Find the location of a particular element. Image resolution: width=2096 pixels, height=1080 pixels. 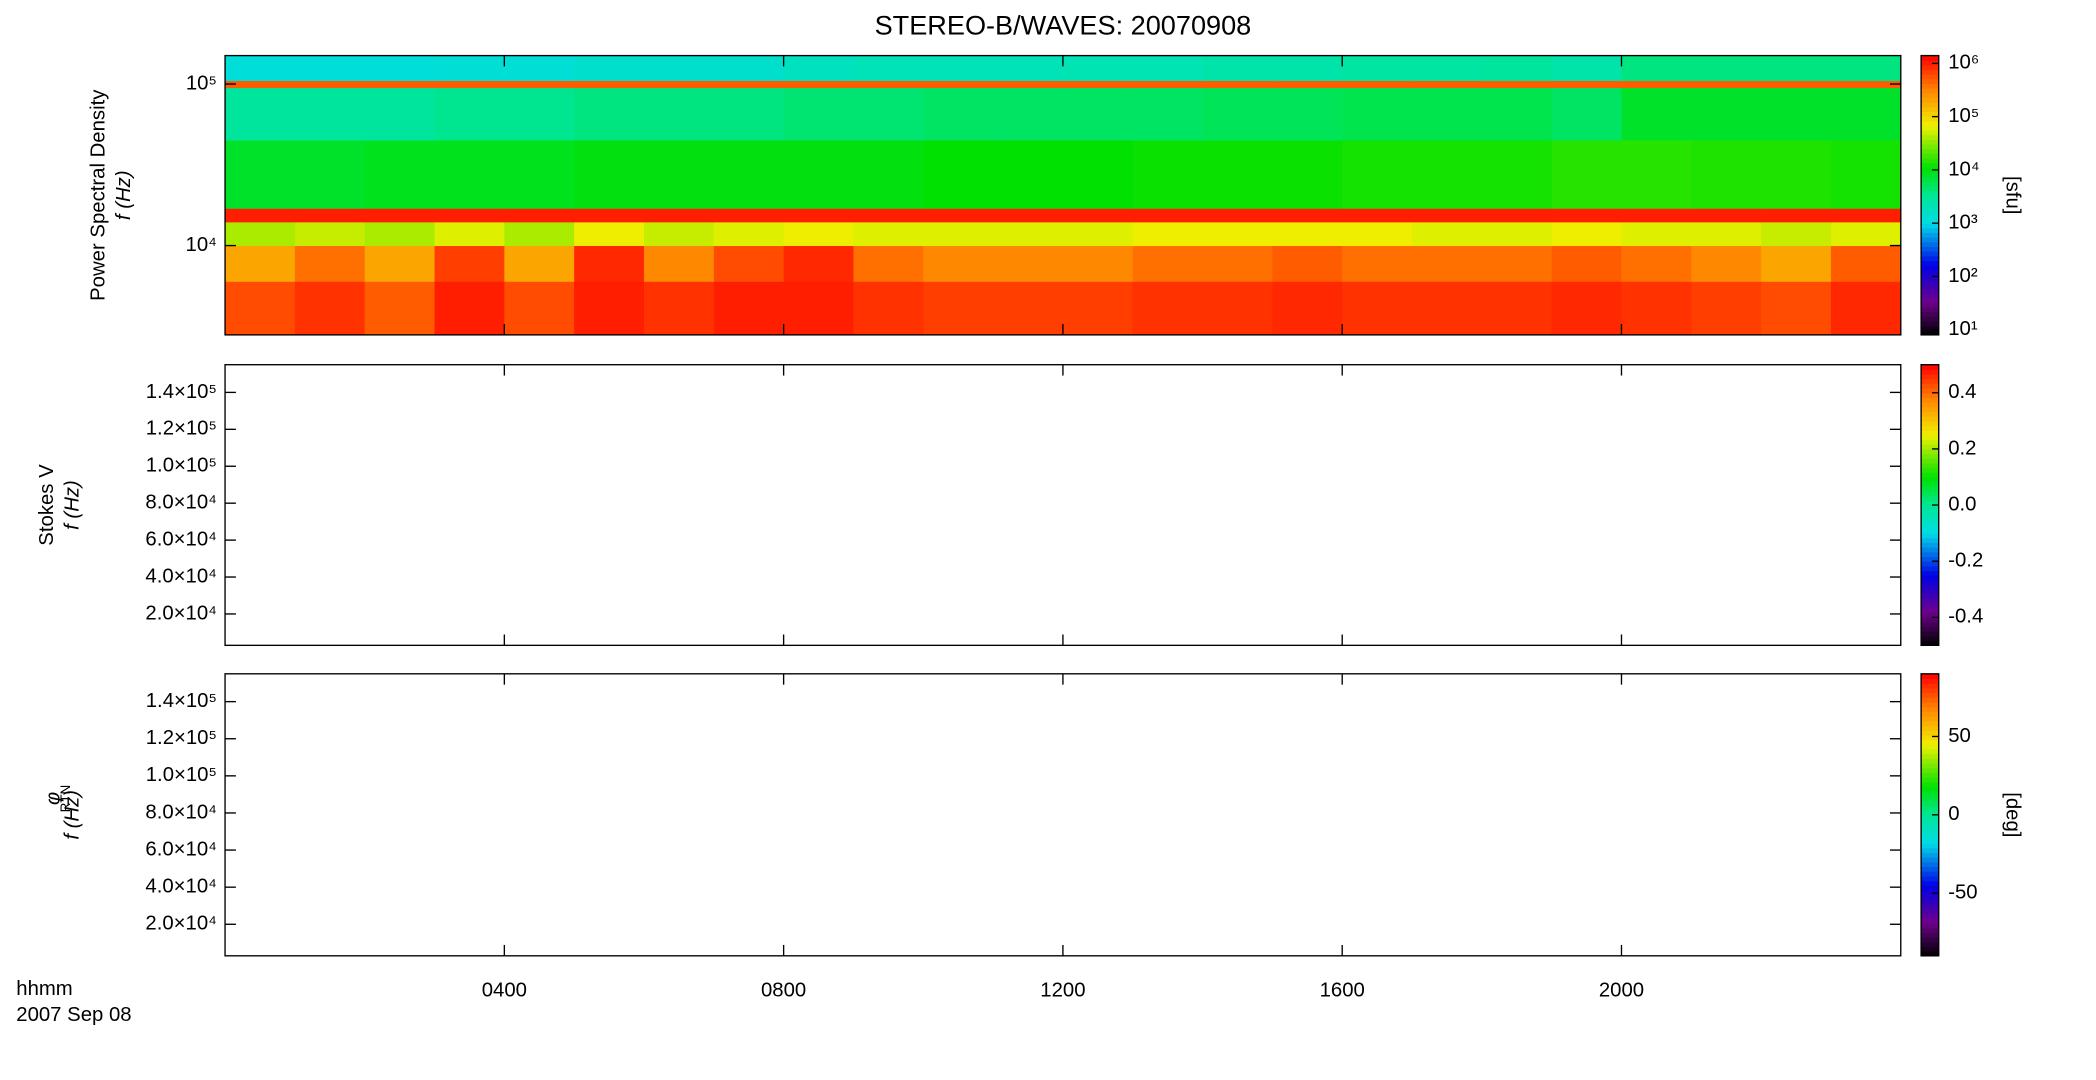

y-tick-label: 4.0×10⁴ is located at coordinates (180, 576).